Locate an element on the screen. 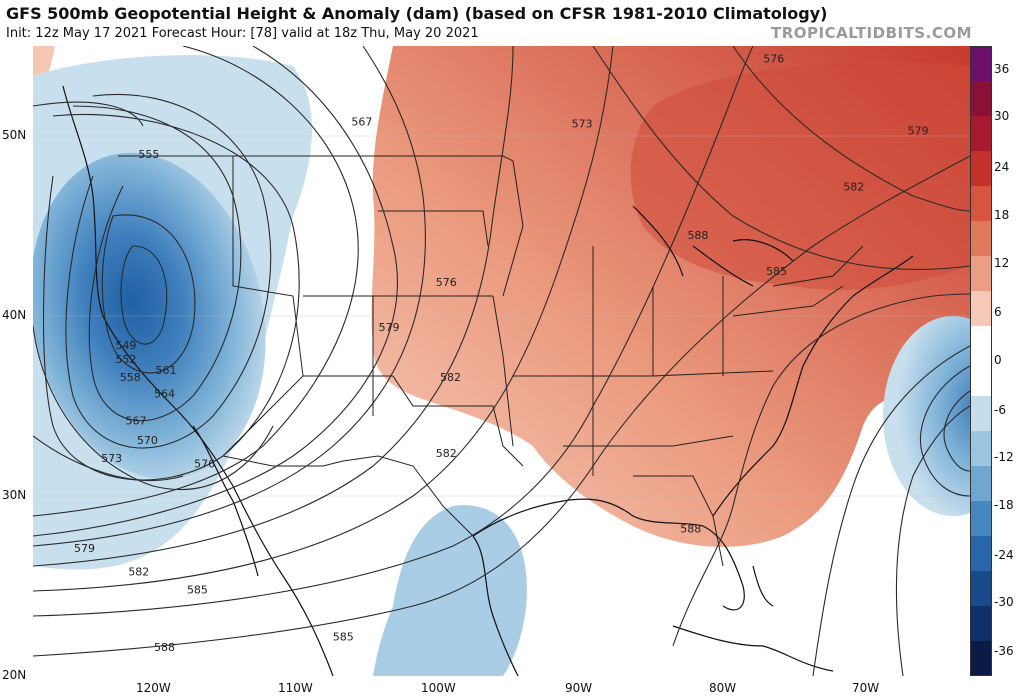 Image resolution: width=1024 pixels, height=696 pixels. contour-label: 564 is located at coordinates (164, 393).